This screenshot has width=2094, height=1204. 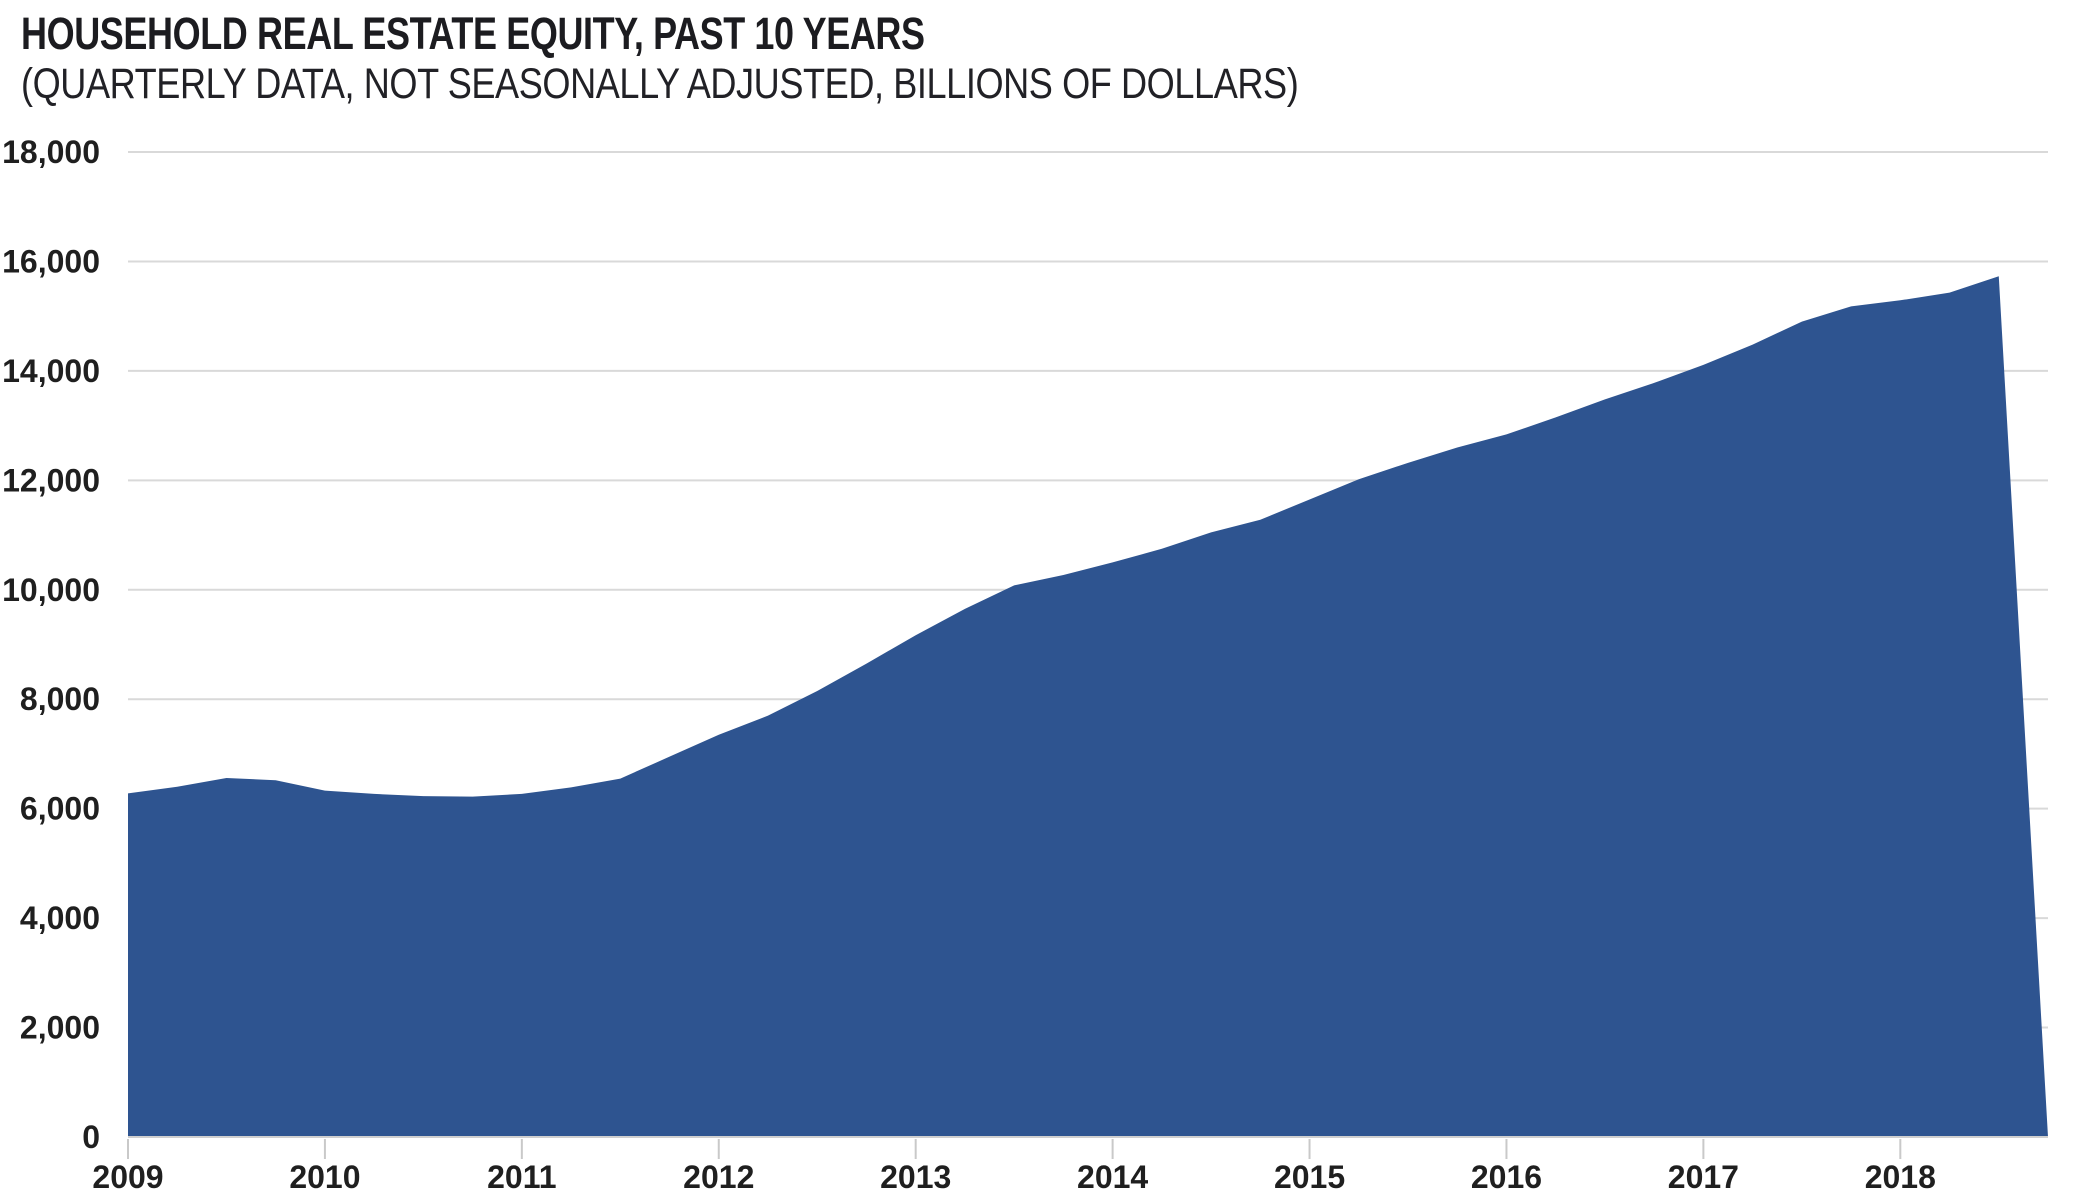 What do you see at coordinates (1309, 1177) in the screenshot?
I see `x-axis-label: 2015` at bounding box center [1309, 1177].